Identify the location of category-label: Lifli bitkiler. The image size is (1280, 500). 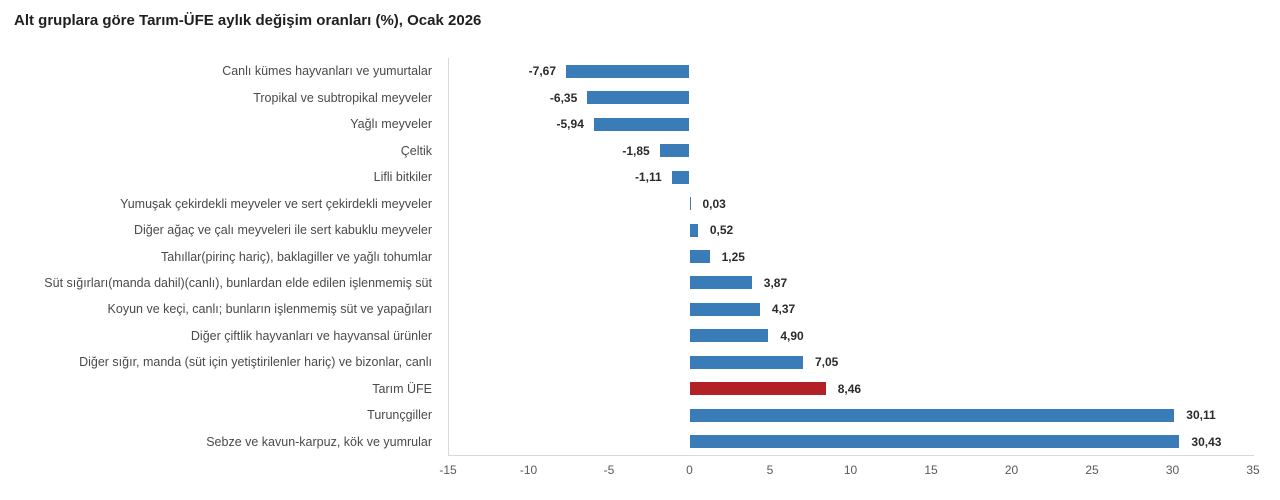
(402, 177).